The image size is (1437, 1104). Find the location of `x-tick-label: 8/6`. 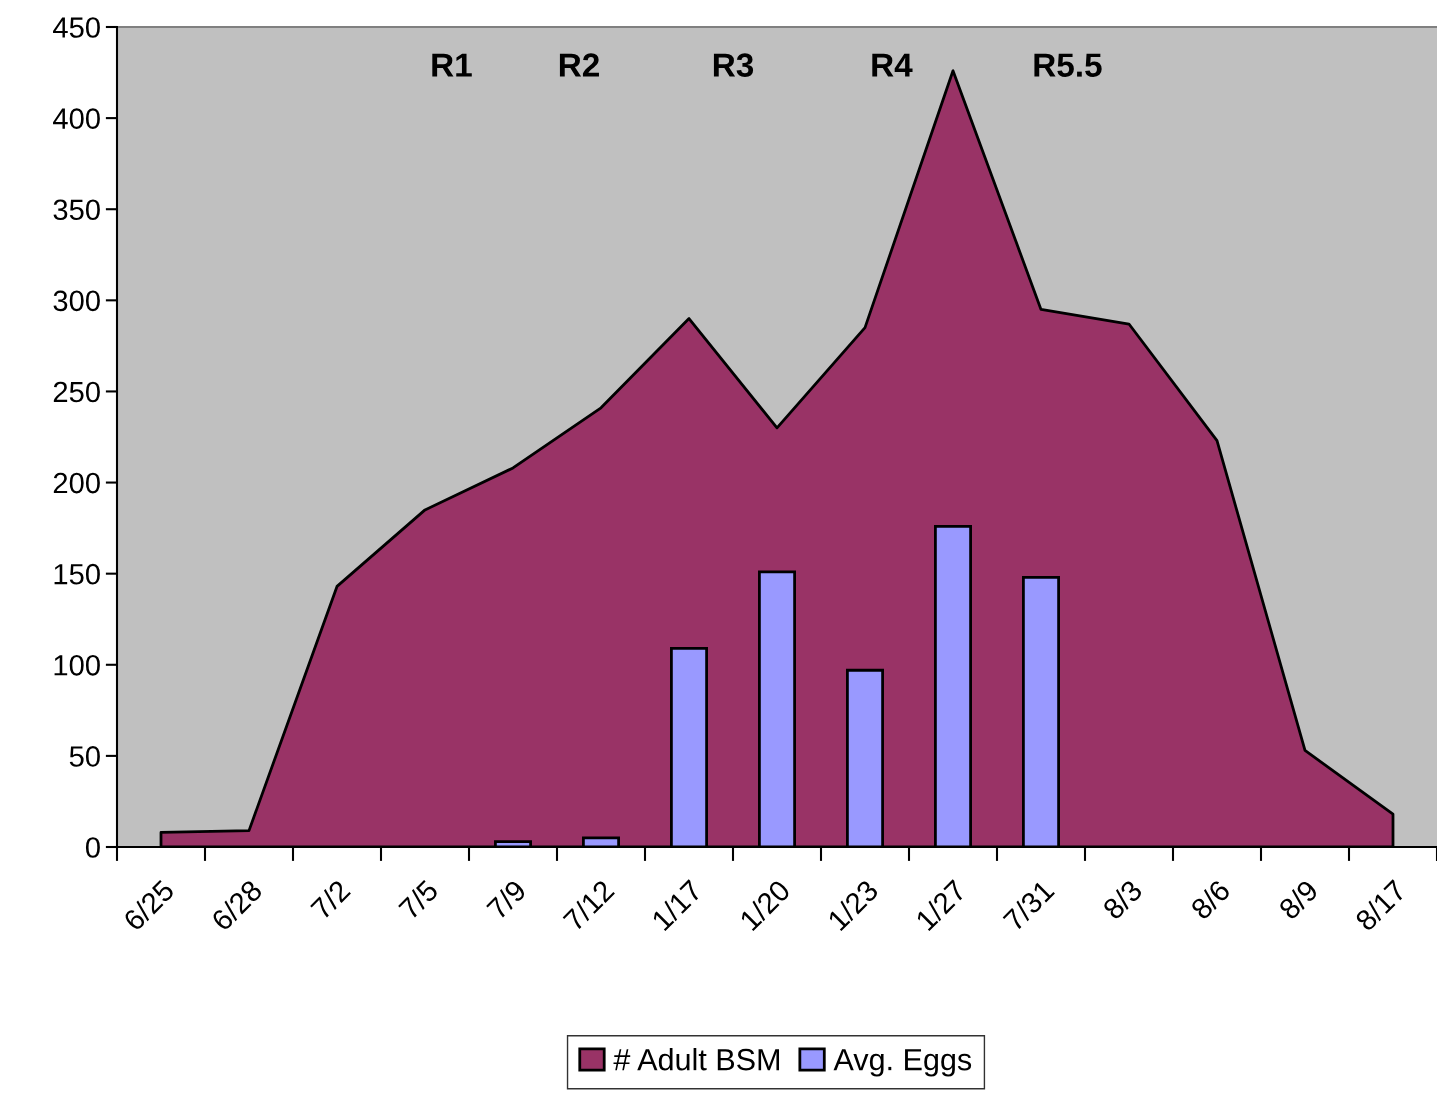

x-tick-label: 8/6 is located at coordinates (1210, 899).